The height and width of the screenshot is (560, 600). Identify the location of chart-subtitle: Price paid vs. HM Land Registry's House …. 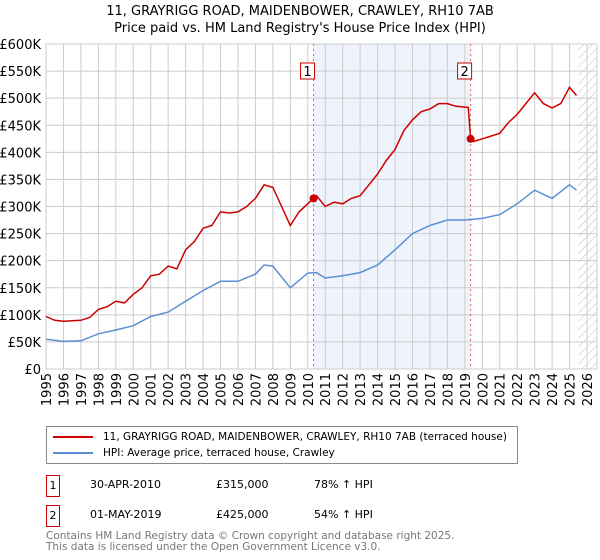
(300, 28).